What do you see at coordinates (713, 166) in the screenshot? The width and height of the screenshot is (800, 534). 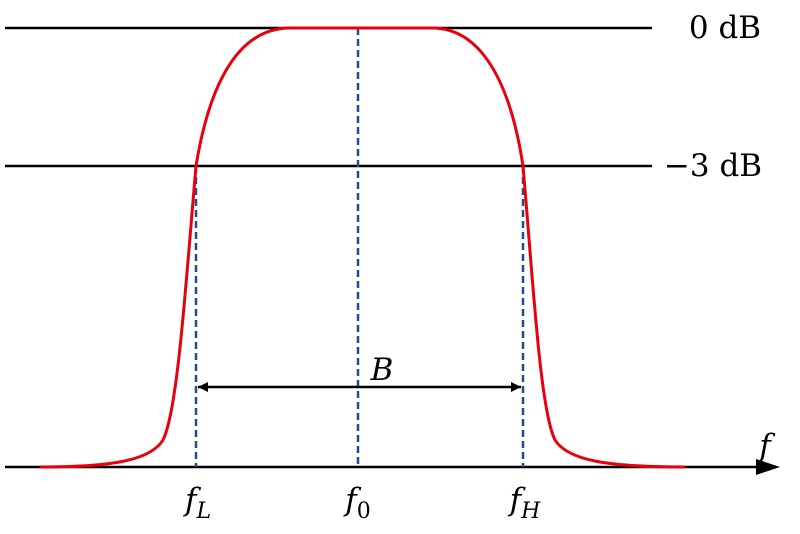 I see `level-label: −3 dB` at bounding box center [713, 166].